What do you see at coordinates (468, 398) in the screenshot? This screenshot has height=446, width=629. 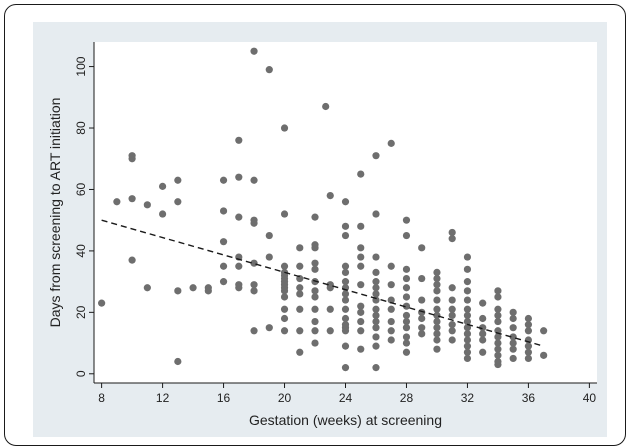 I see `x-tick-label: 32` at bounding box center [468, 398].